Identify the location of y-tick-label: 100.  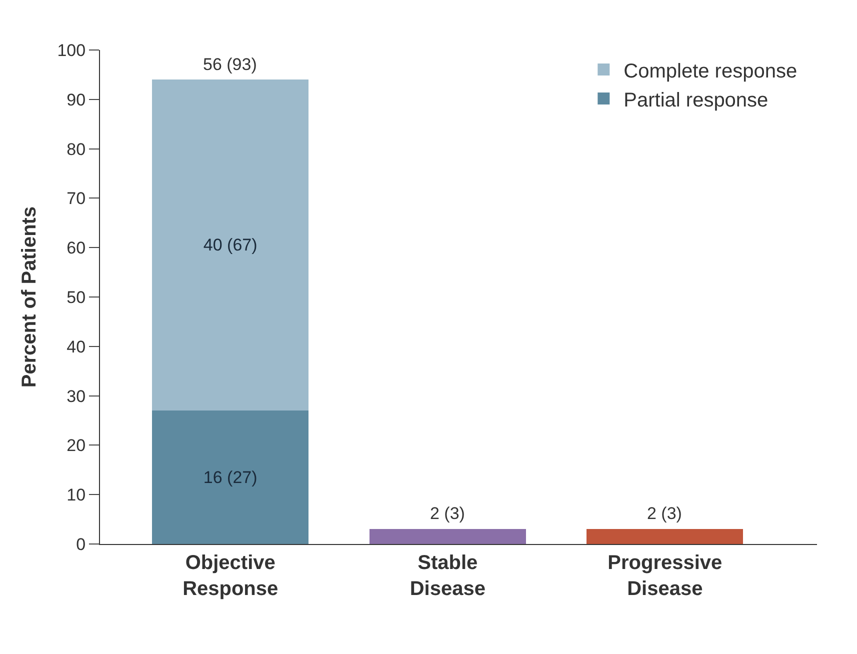
(71, 50).